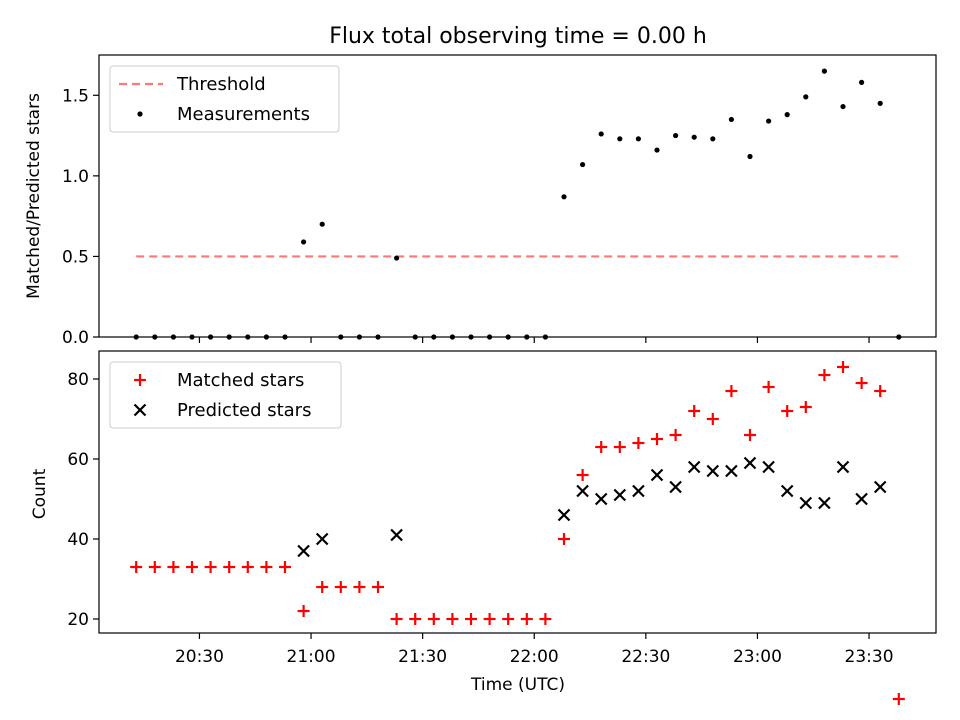 The width and height of the screenshot is (960, 720). I want to click on top-legend-box, so click(224, 99).